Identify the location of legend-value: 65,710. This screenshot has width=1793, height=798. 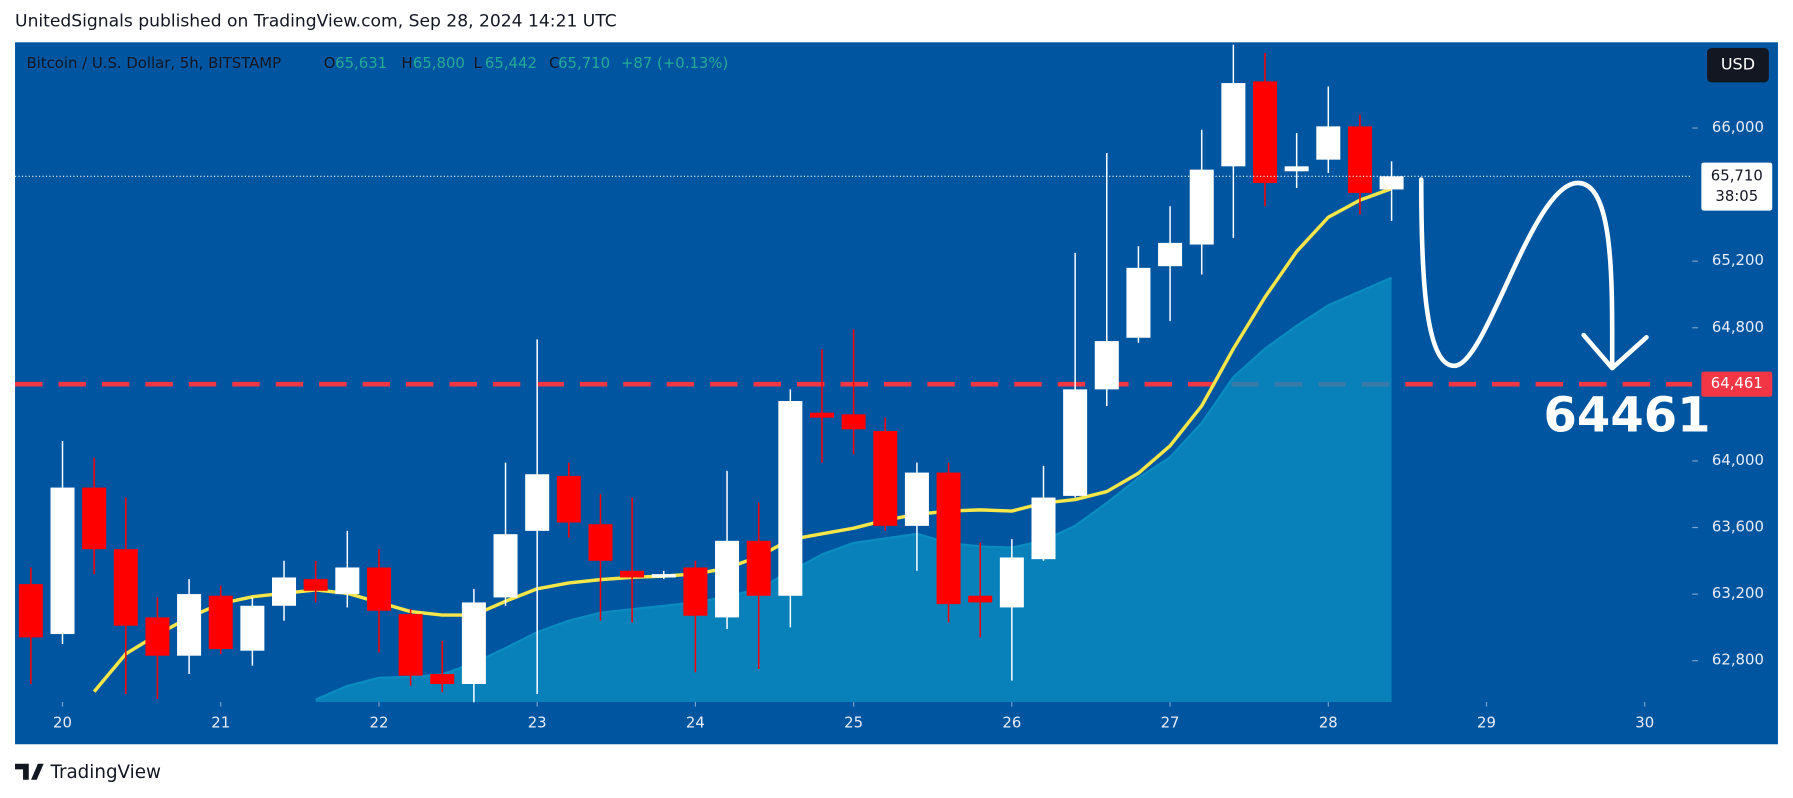
(584, 63).